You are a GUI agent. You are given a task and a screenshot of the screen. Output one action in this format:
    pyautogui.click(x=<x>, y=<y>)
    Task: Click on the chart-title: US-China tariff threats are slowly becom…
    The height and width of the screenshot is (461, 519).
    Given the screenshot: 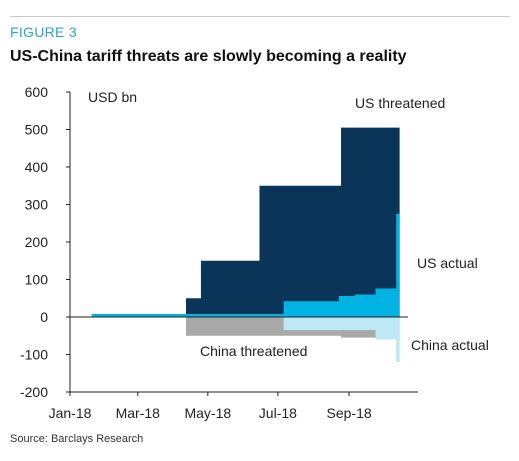 What is the action you would take?
    pyautogui.click(x=208, y=56)
    